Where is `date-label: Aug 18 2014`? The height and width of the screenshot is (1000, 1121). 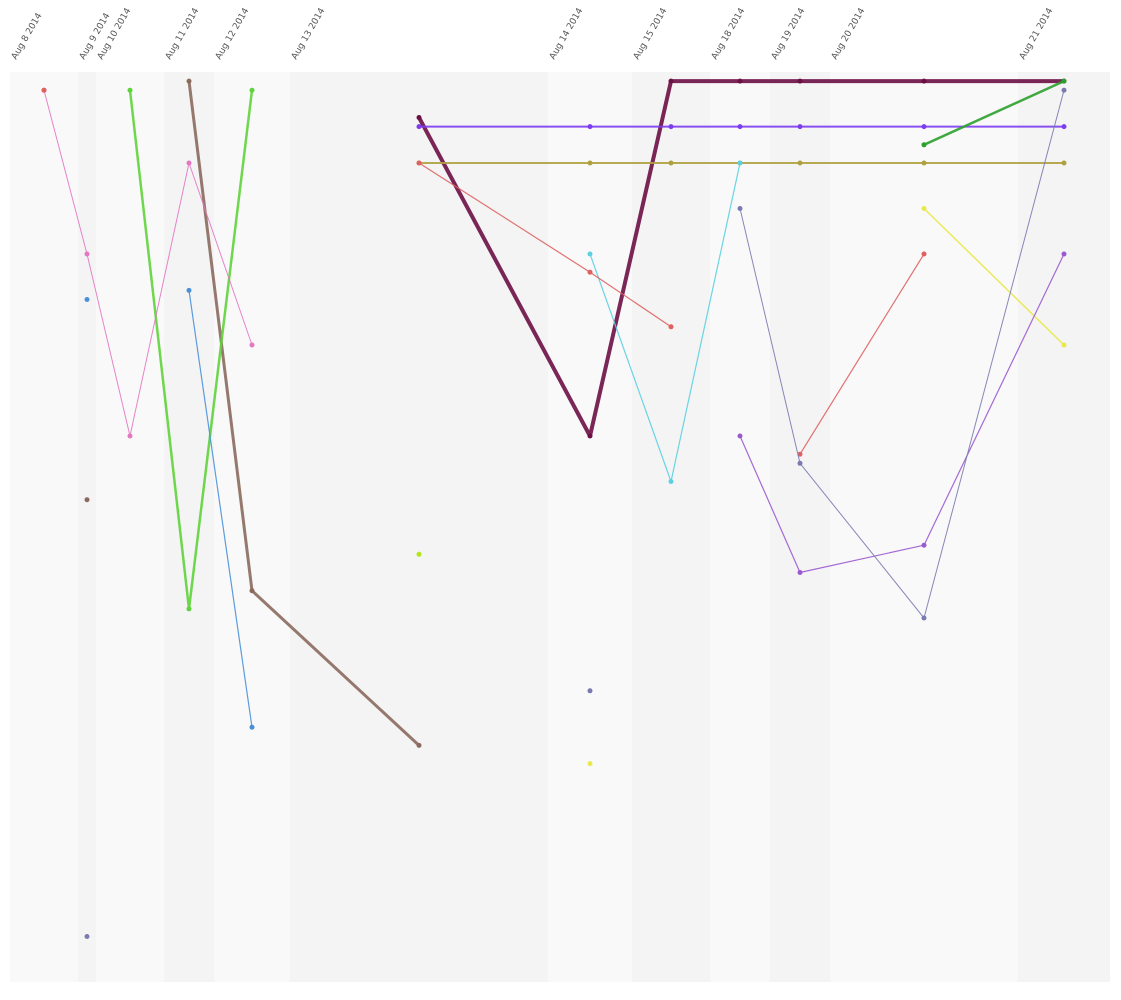
date-label: Aug 18 2014 is located at coordinates (729, 33).